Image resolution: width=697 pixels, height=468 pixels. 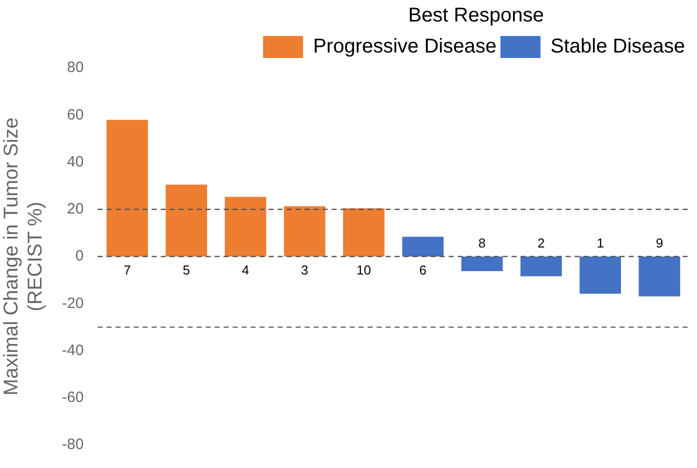 I want to click on legend-title: Best Response, so click(x=476, y=15).